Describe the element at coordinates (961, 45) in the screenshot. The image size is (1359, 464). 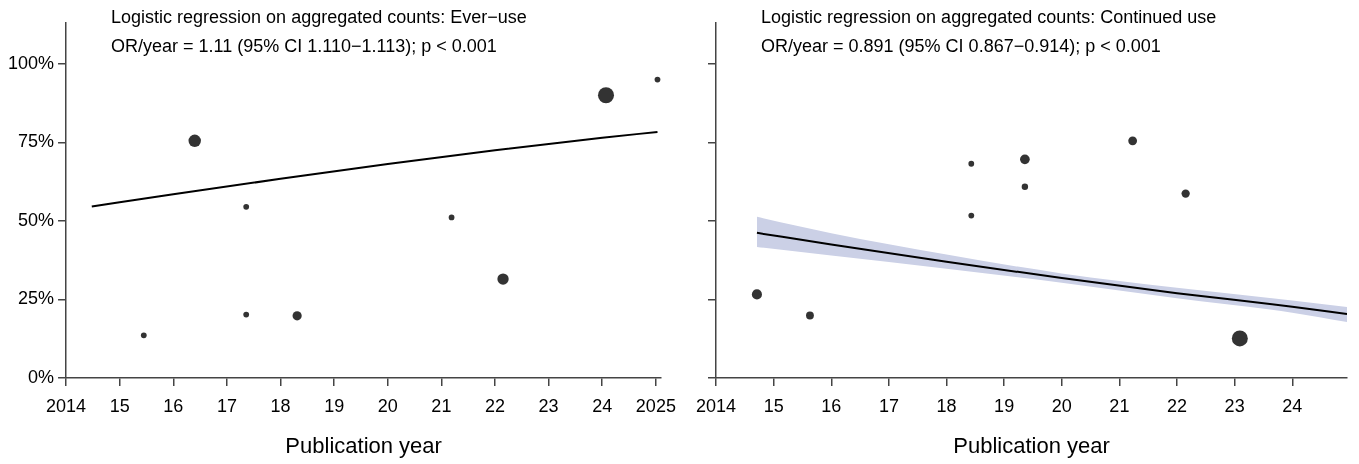
I see `text: OR/year = 0.891 (95% CI 0.867−0.914); p < 0.001` at that location.